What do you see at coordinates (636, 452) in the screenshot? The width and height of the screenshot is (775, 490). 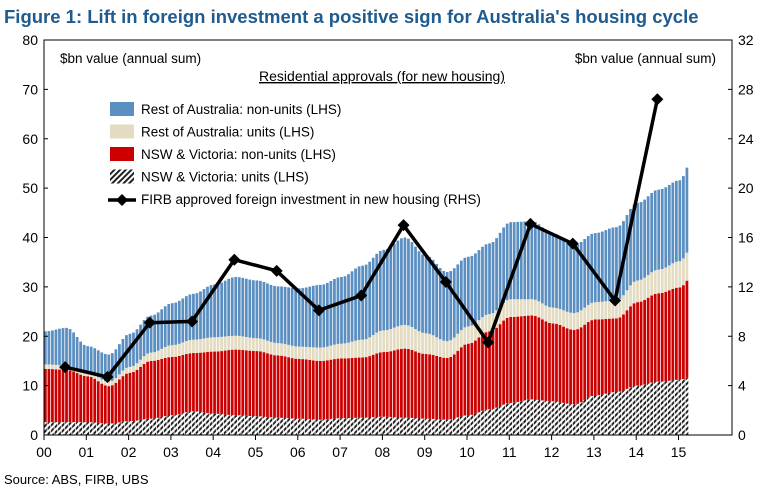 I see `x-tick-label: 14` at bounding box center [636, 452].